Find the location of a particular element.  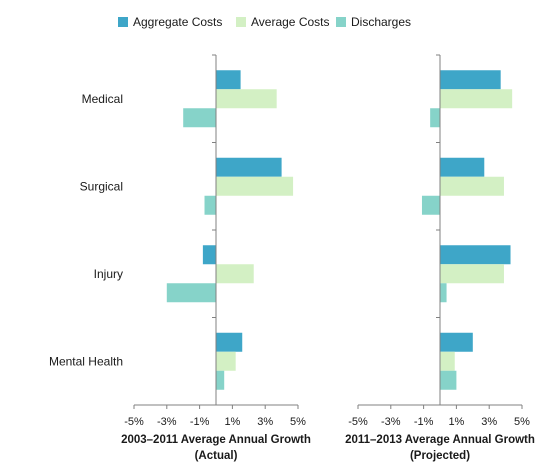

bar-panel2-injury-average-costs is located at coordinates (472, 274).